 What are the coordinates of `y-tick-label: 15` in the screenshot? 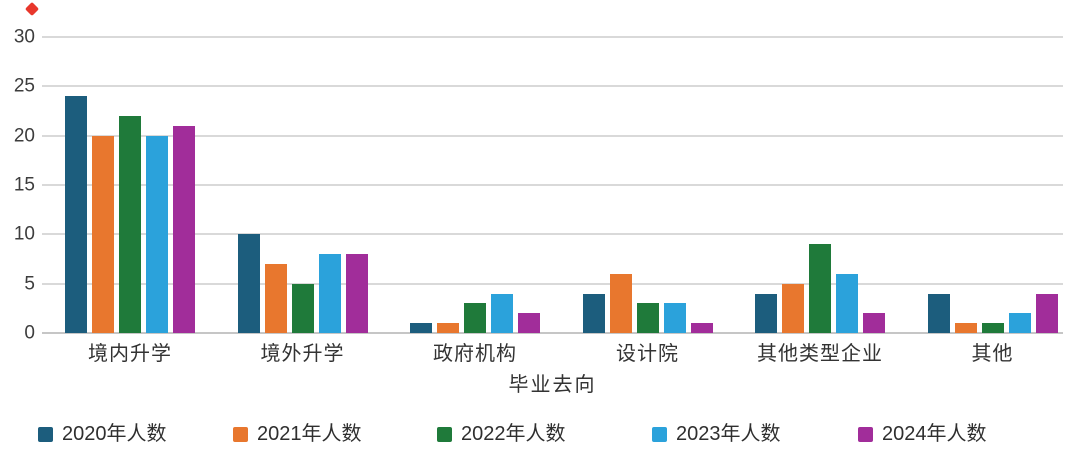 It's located at (24, 185).